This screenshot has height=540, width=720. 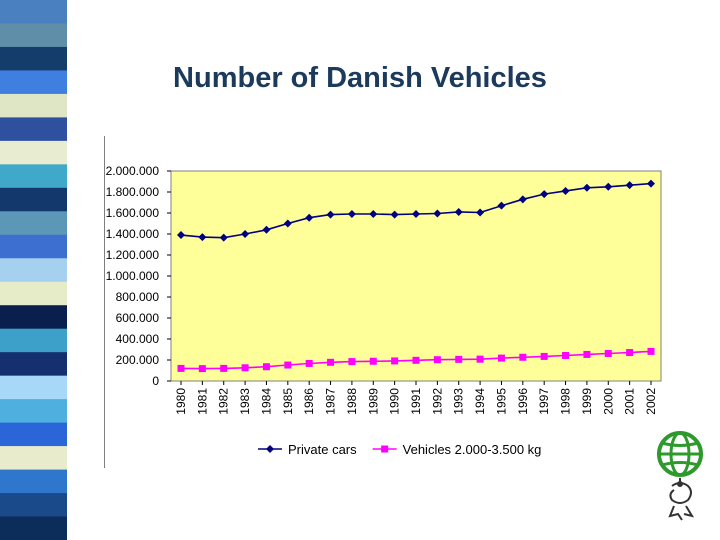 What do you see at coordinates (104, 302) in the screenshot?
I see `slide-divider-line` at bounding box center [104, 302].